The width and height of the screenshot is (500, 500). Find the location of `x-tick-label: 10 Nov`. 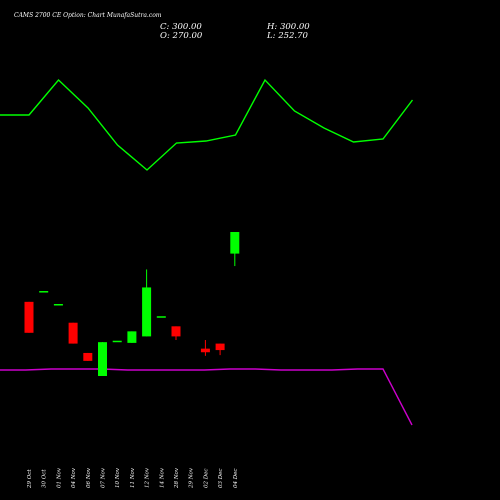

x-tick-label: 10 Nov is located at coordinates (118, 477).